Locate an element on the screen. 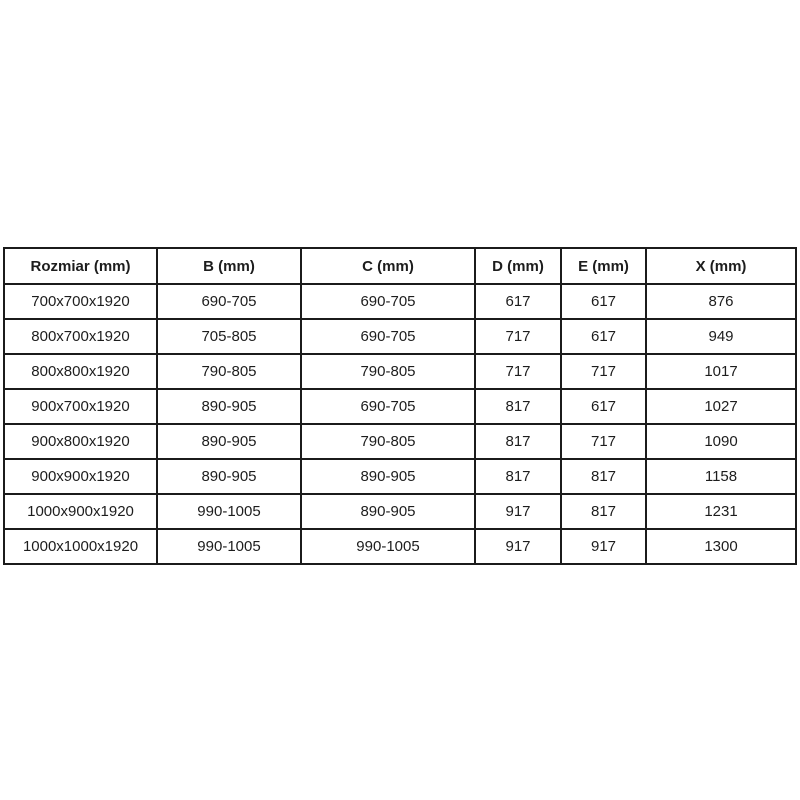  table-cell: 1158 is located at coordinates (721, 476).